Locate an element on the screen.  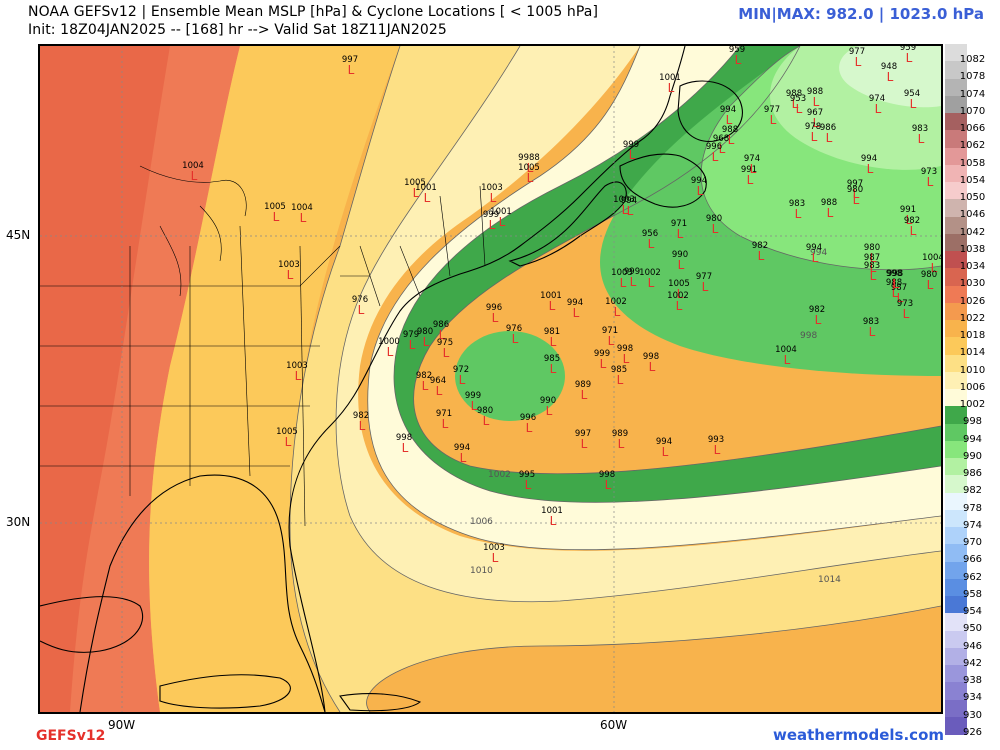
colorbar-label: 1022 is located at coordinates (972, 318).